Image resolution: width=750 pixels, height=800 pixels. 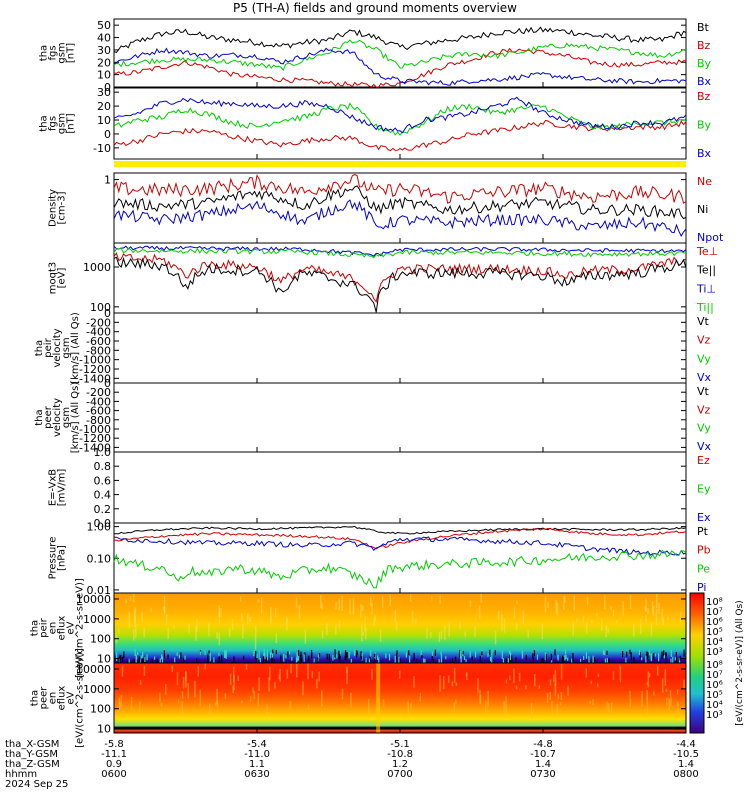 What do you see at coordinates (543, 764) in the screenshot?
I see `x-tick-label: 1.4` at bounding box center [543, 764].